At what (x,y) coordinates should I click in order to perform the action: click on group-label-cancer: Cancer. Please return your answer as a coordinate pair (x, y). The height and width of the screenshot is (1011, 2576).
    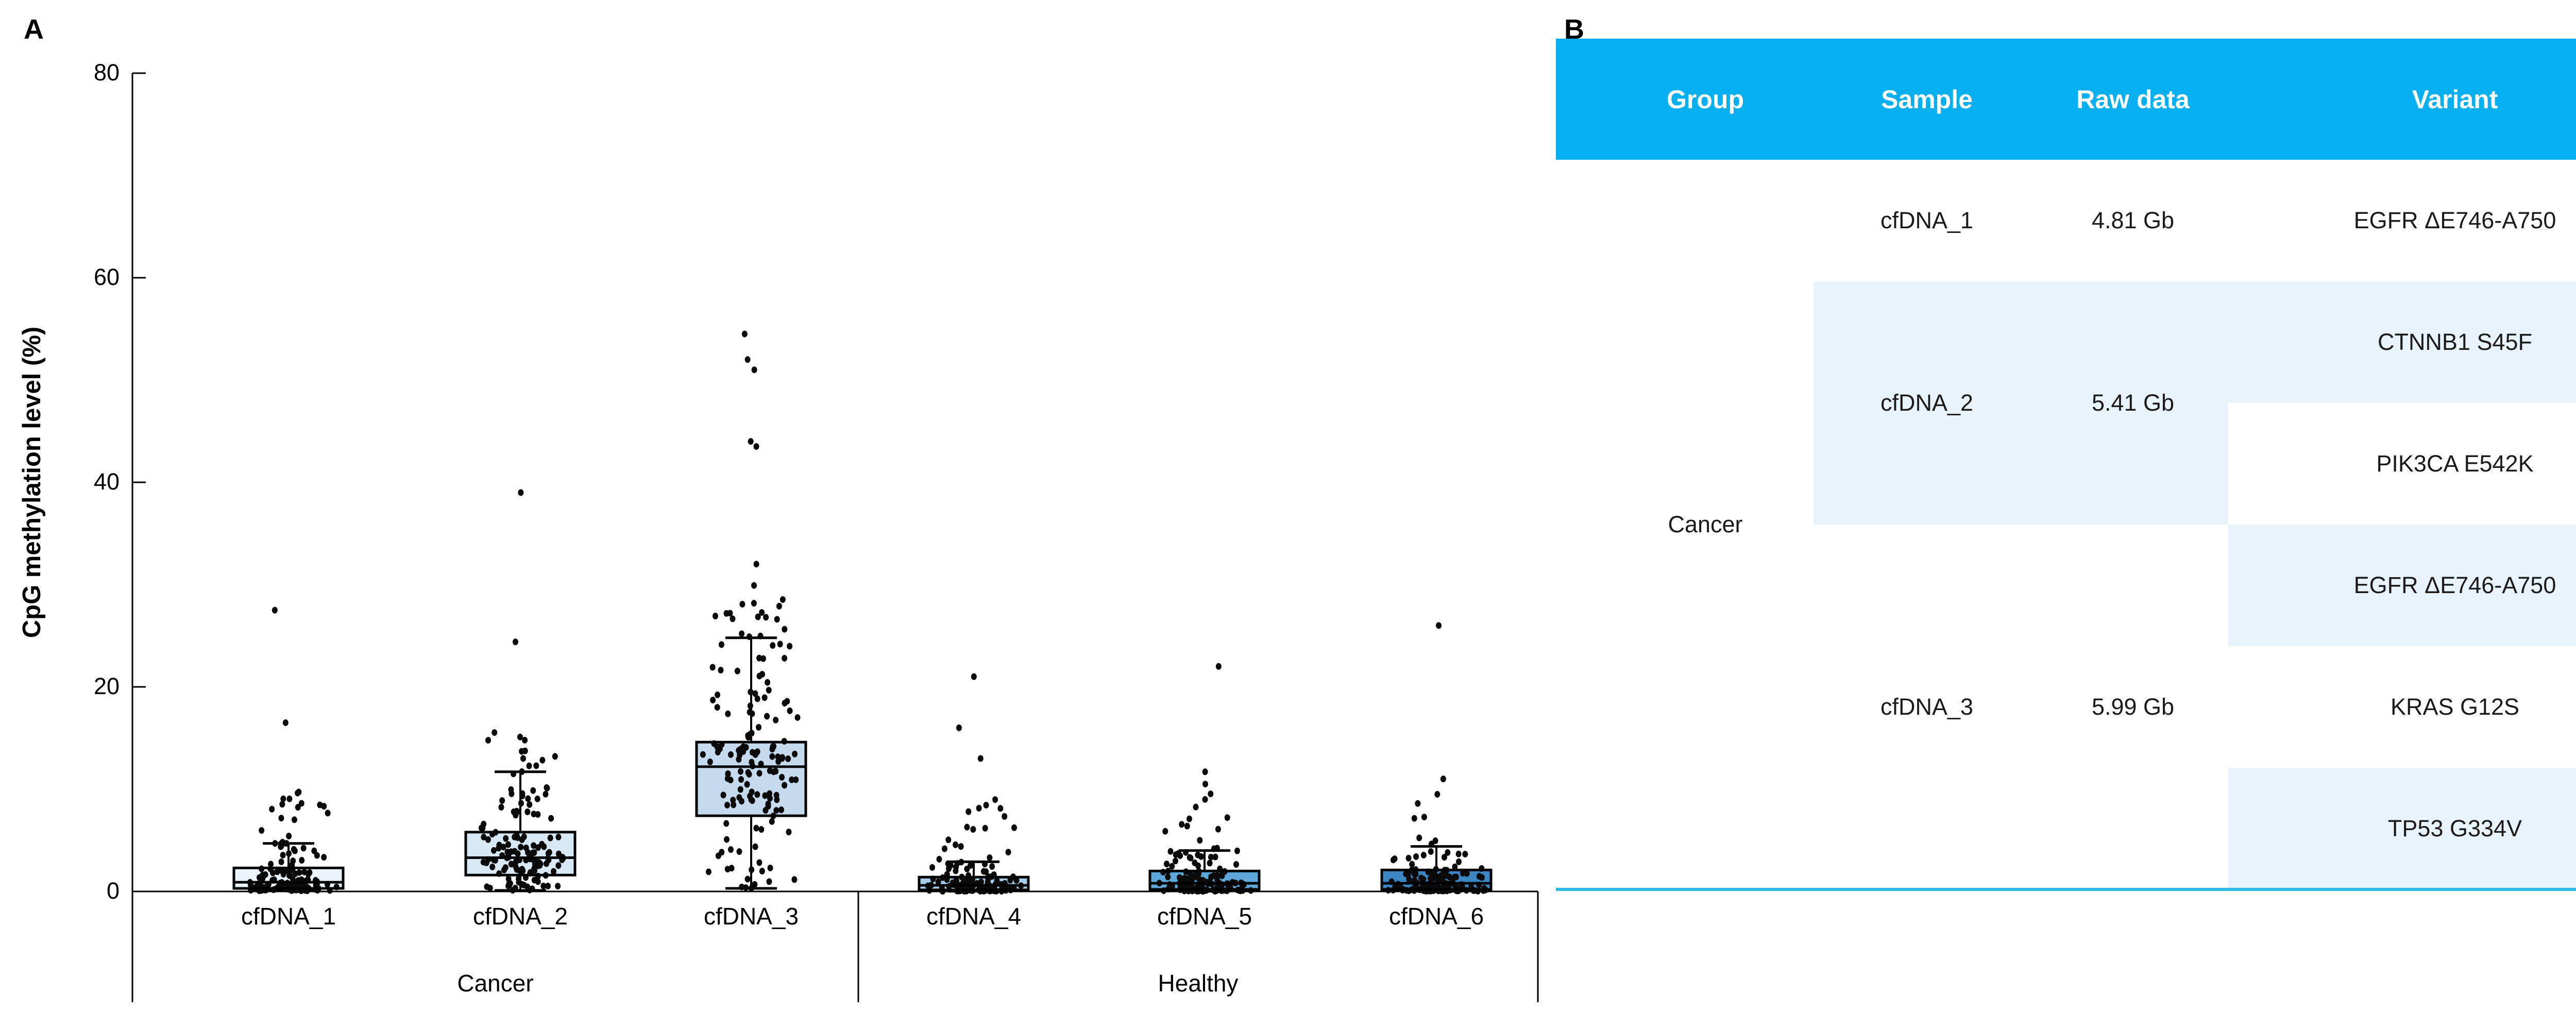
    Looking at the image, I should click on (495, 983).